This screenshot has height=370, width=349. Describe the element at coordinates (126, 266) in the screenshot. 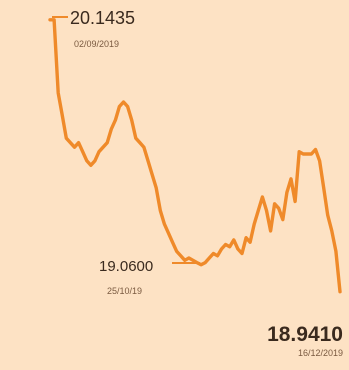

I see `min-value-label: 19.0600` at that location.